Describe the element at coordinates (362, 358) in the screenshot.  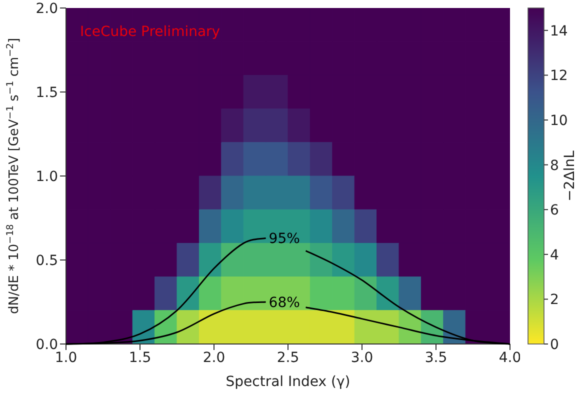
I see `x-tick-label: 3.0` at that location.